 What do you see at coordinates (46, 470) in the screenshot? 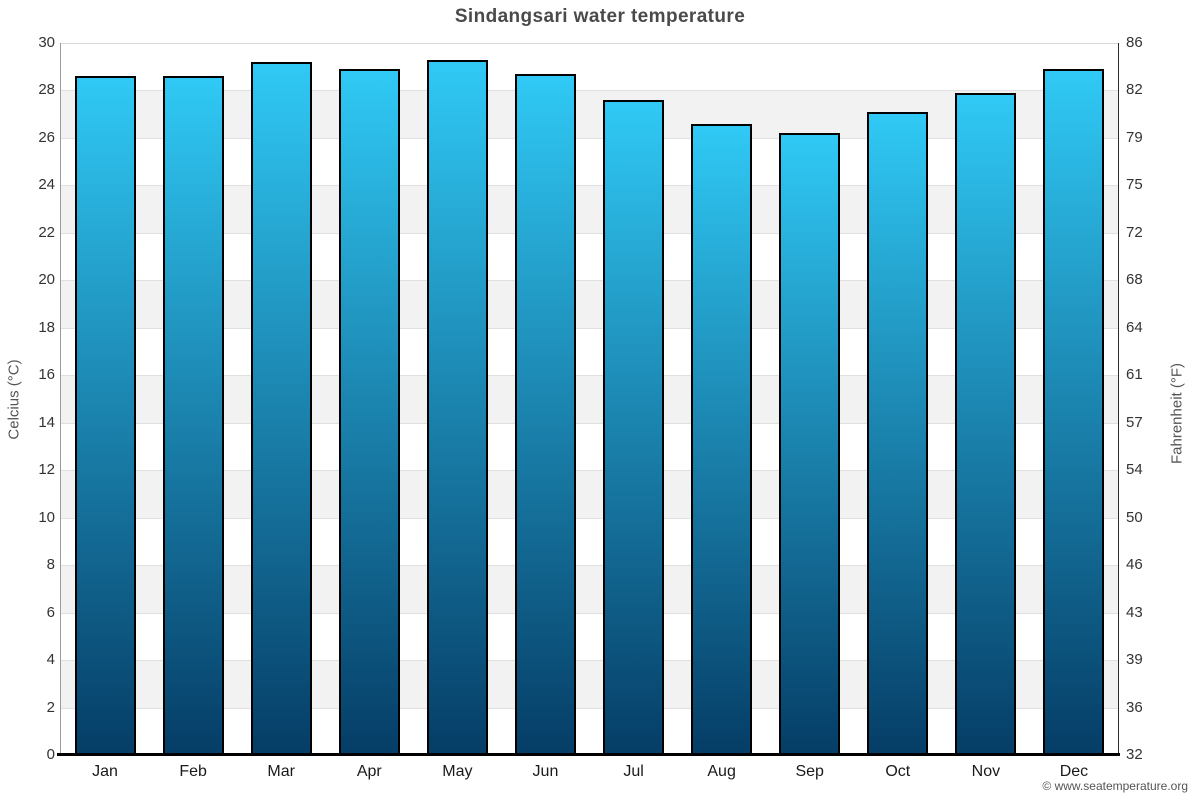
I see `celsius-tick-12: 12` at bounding box center [46, 470].